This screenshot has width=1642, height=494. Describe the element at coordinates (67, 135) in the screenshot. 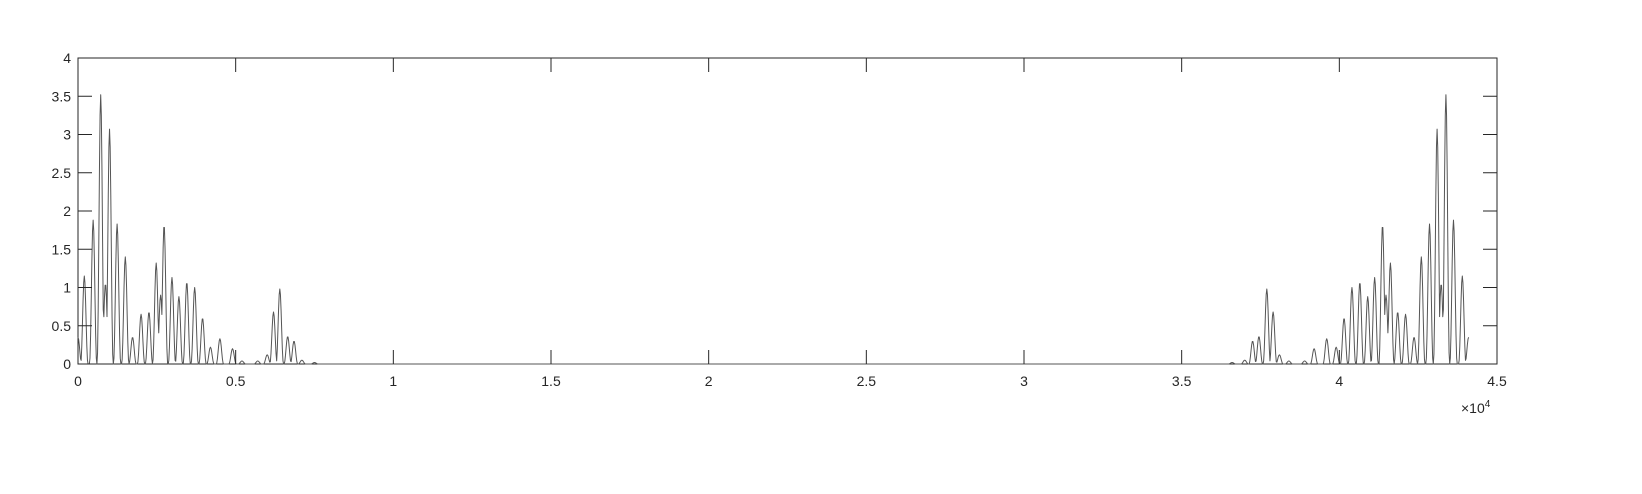

I see `y-tick-label: 3` at that location.